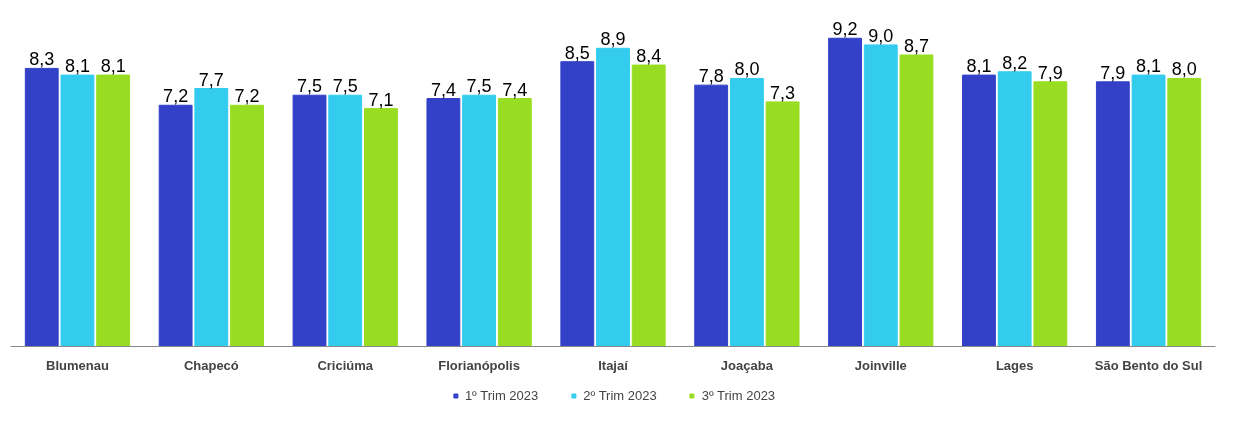 This screenshot has width=1237, height=428. I want to click on data-label: 8,3, so click(42, 59).